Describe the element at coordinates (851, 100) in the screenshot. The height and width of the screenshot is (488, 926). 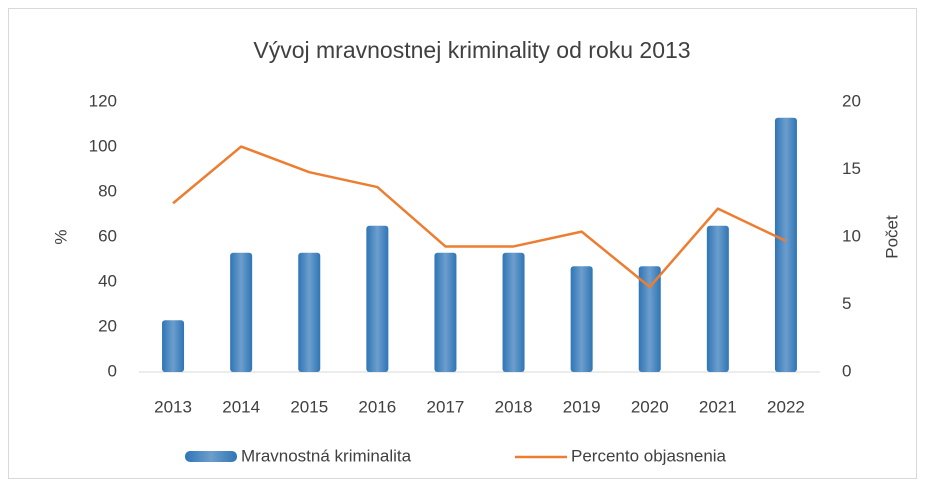
I see `y2-tick-label: 20` at that location.